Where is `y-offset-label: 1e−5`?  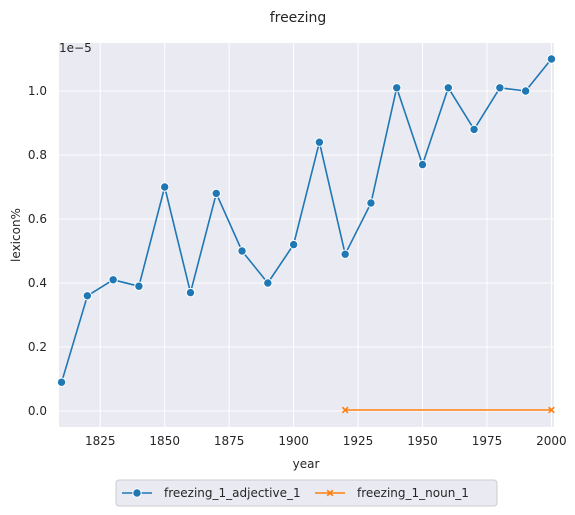
y-offset-label: 1e−5 is located at coordinates (75, 48).